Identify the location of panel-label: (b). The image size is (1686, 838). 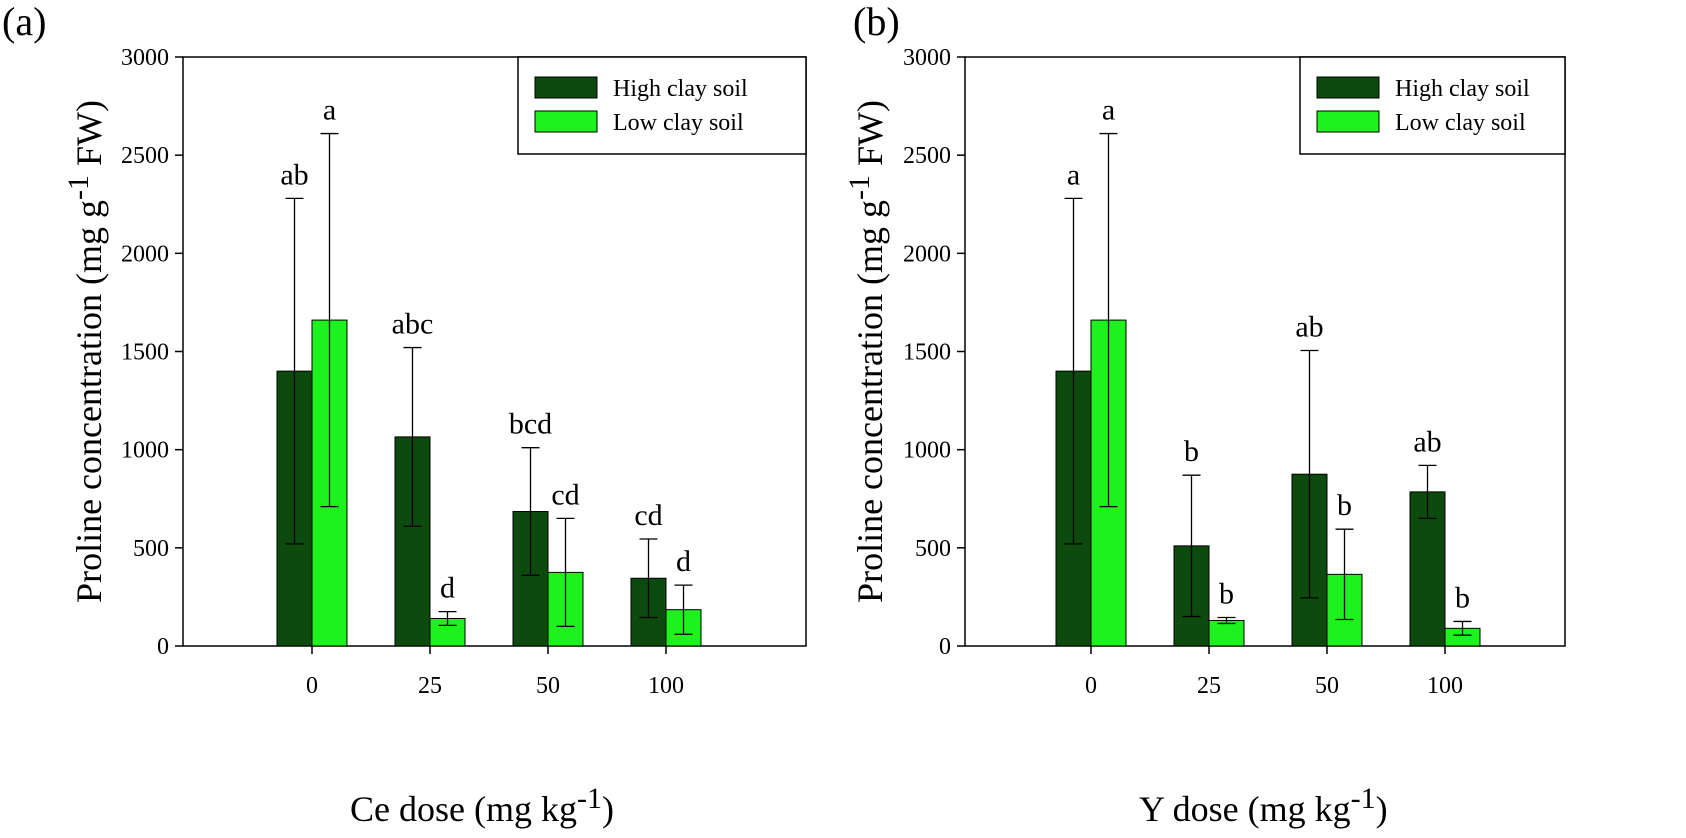
(876, 22).